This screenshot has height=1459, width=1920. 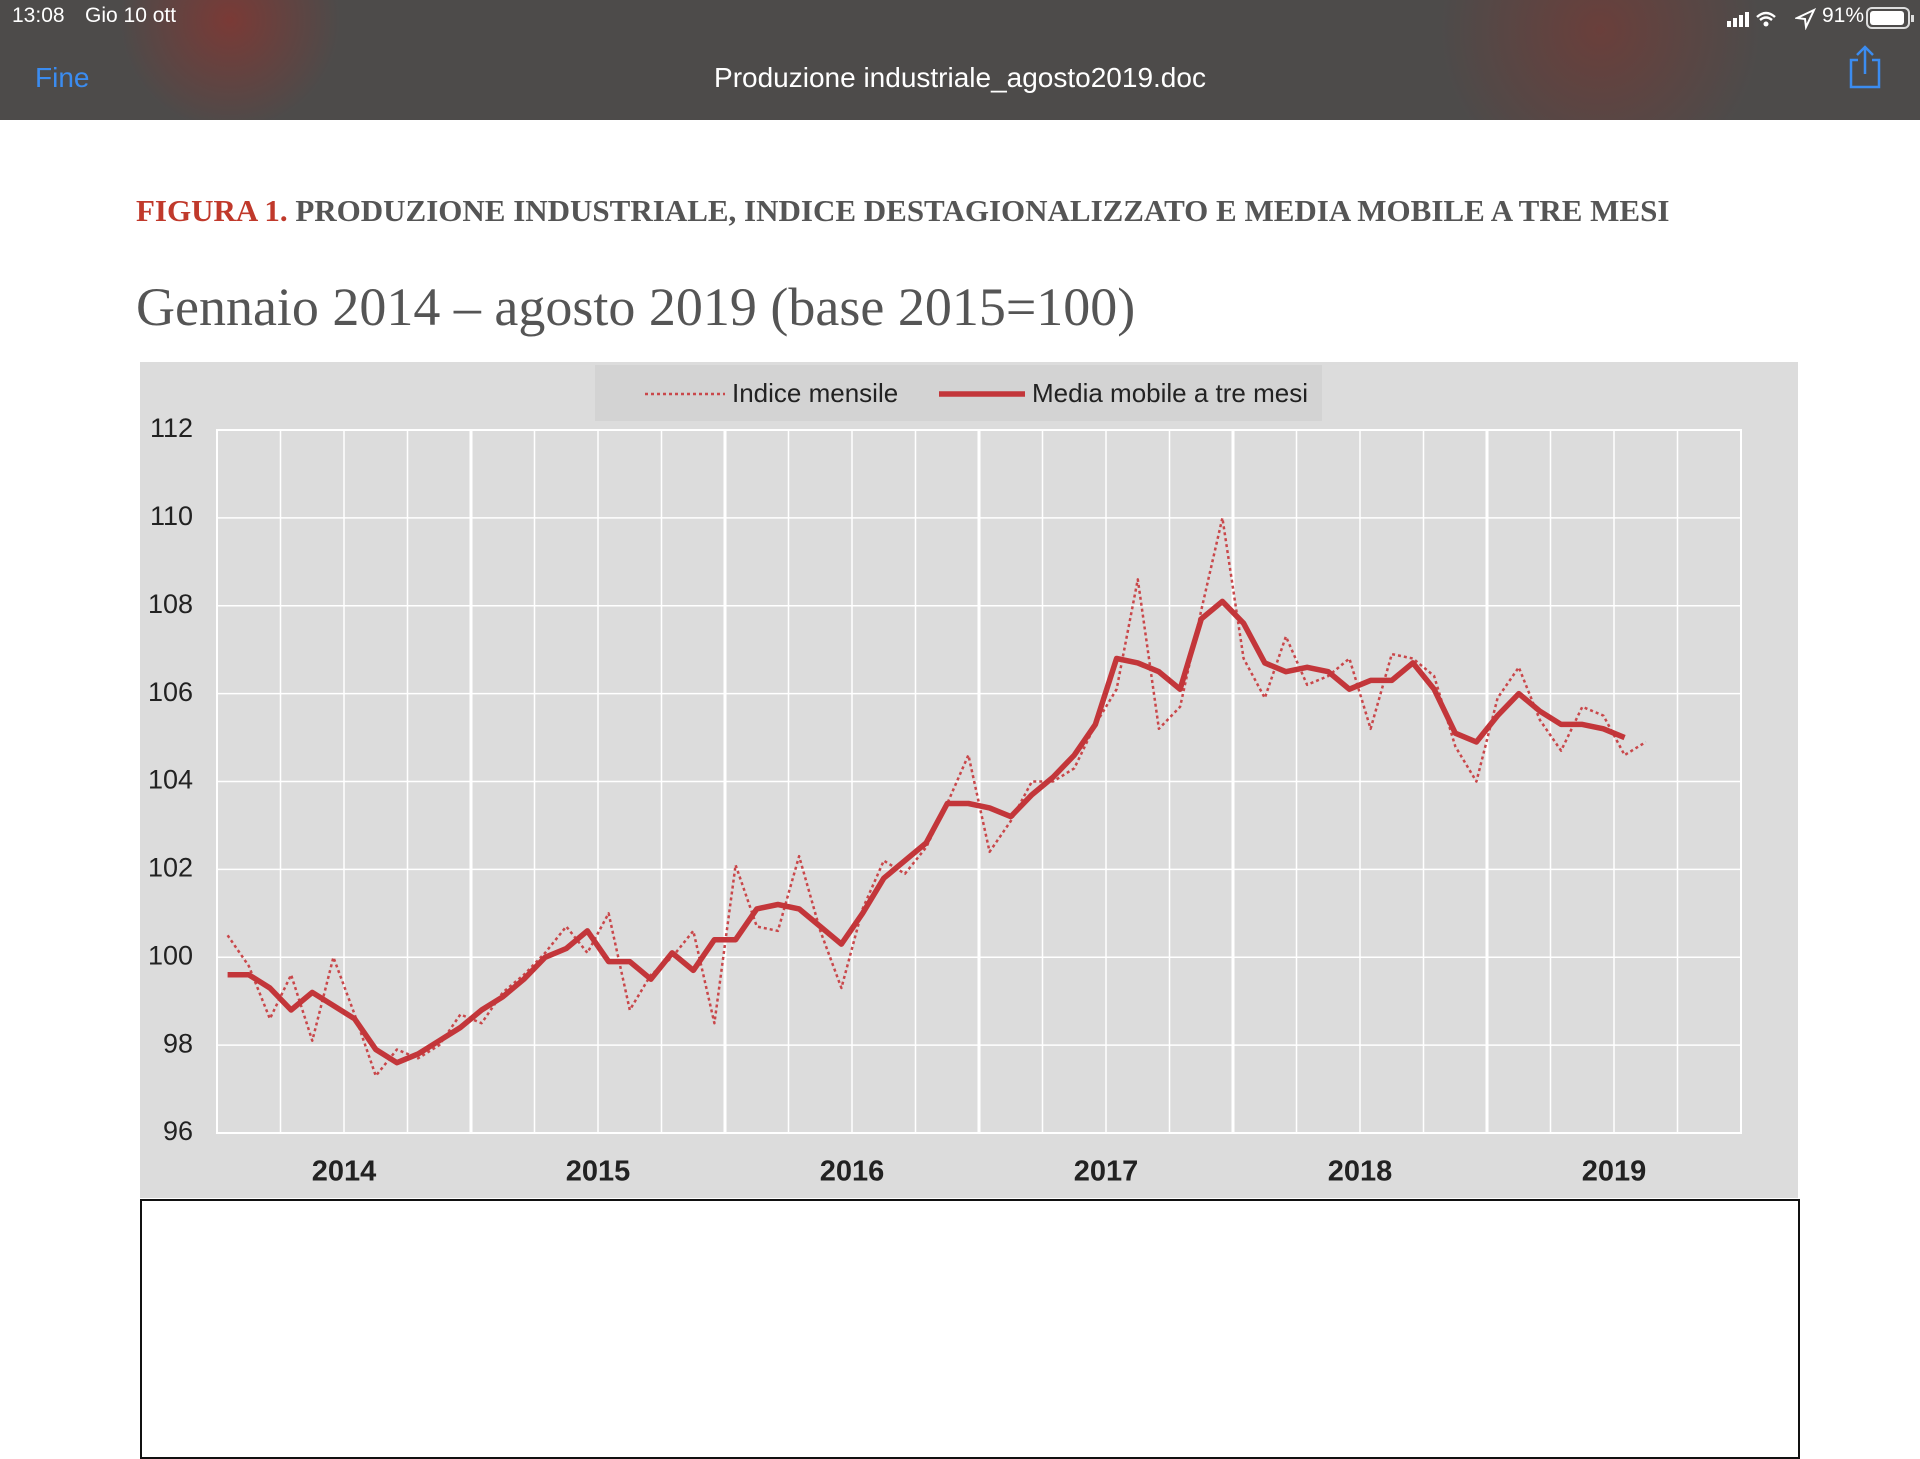 What do you see at coordinates (1865, 67) in the screenshot?
I see `share-button` at bounding box center [1865, 67].